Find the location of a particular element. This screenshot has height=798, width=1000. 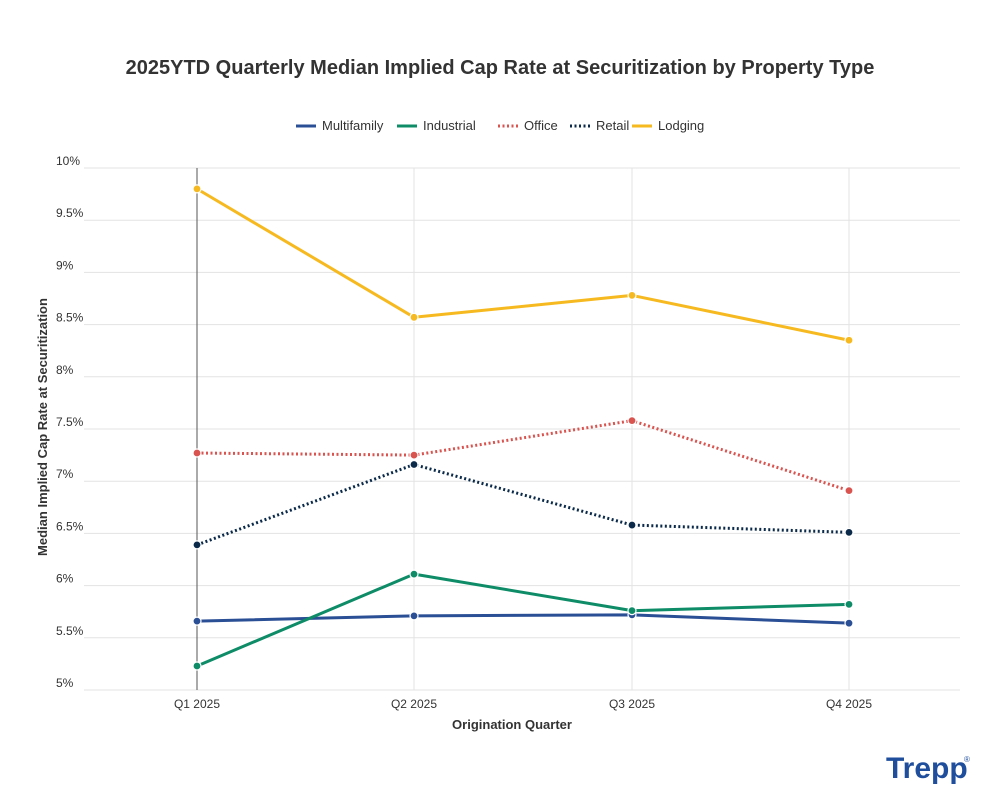

legend-label: Multifamily is located at coordinates (353, 125).